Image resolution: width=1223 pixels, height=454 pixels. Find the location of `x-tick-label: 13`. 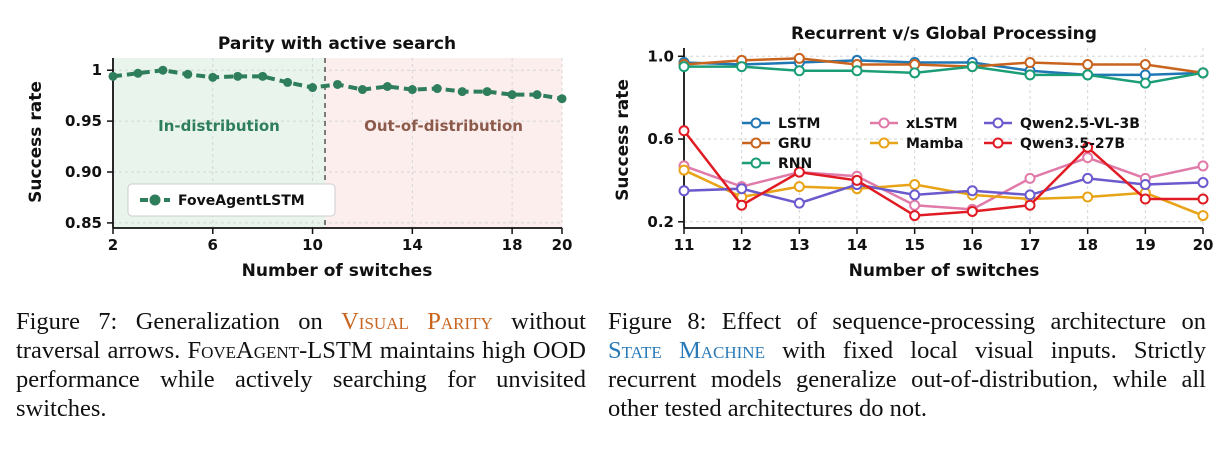

x-tick-label: 13 is located at coordinates (799, 245).